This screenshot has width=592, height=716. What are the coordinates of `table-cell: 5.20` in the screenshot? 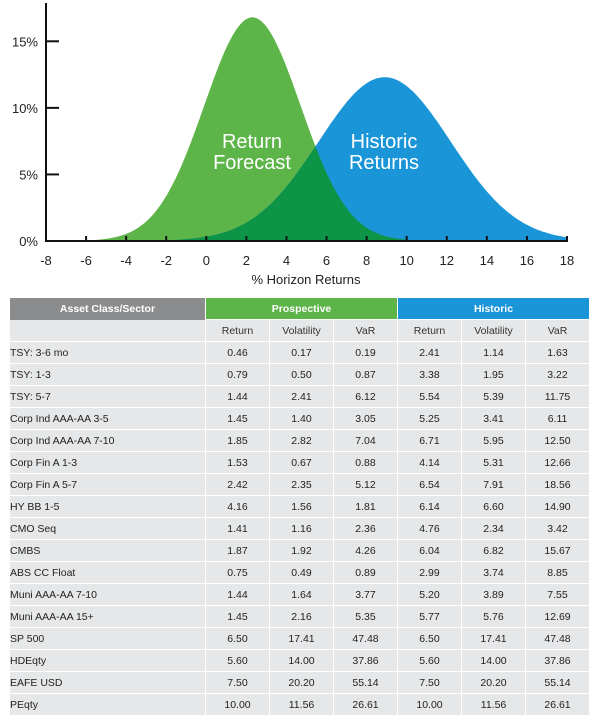 It's located at (430, 595).